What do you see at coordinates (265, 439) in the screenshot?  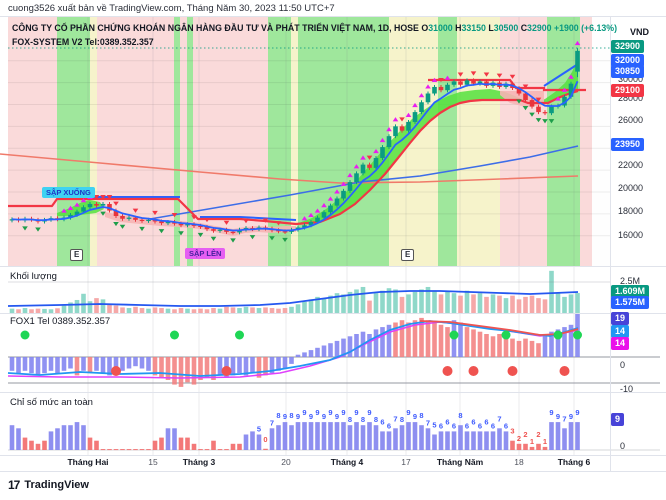 I see `svg-text: 0` at bounding box center [265, 439].